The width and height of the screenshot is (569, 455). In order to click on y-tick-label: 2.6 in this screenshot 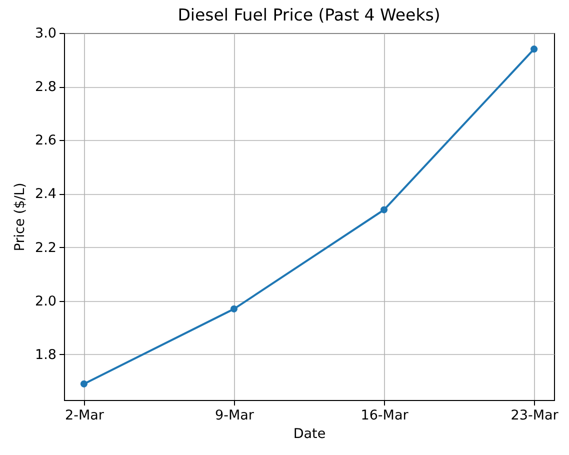, I will do `click(45, 140)`.